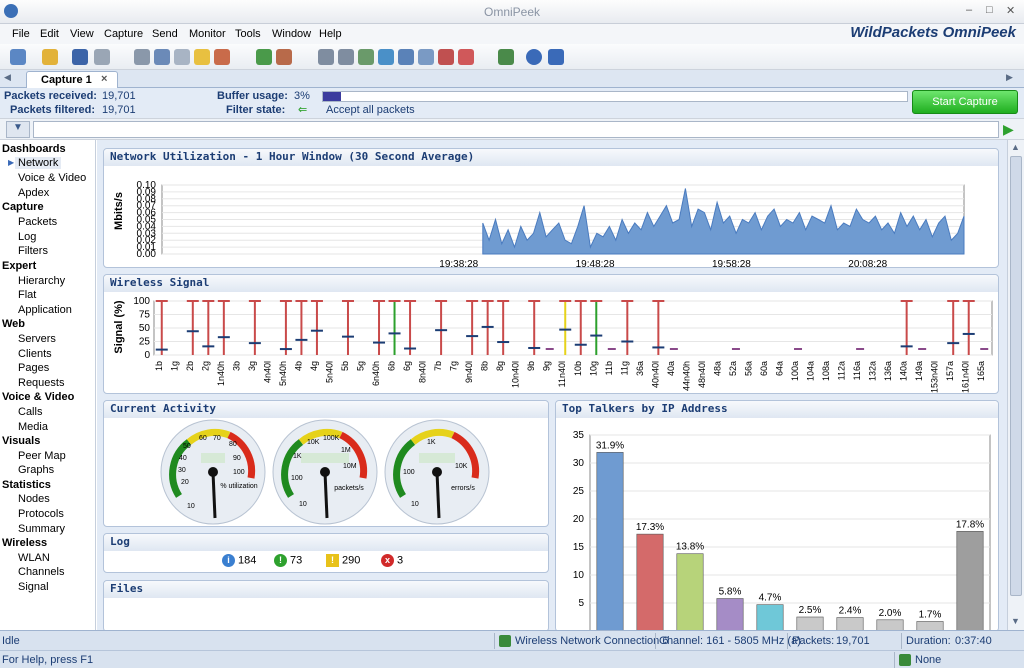 The height and width of the screenshot is (668, 1024). What do you see at coordinates (426, 57) in the screenshot?
I see `chart-icon` at bounding box center [426, 57].